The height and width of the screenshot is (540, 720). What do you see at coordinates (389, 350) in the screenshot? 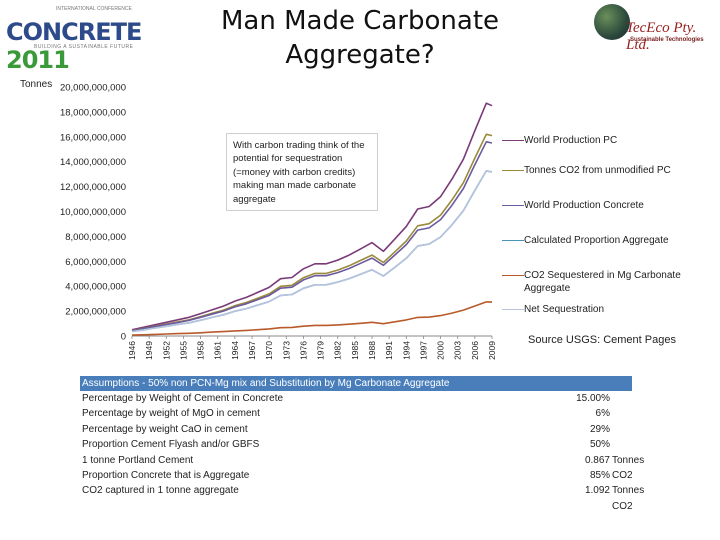
I see `x-tick-label: 1991` at bounding box center [389, 350].